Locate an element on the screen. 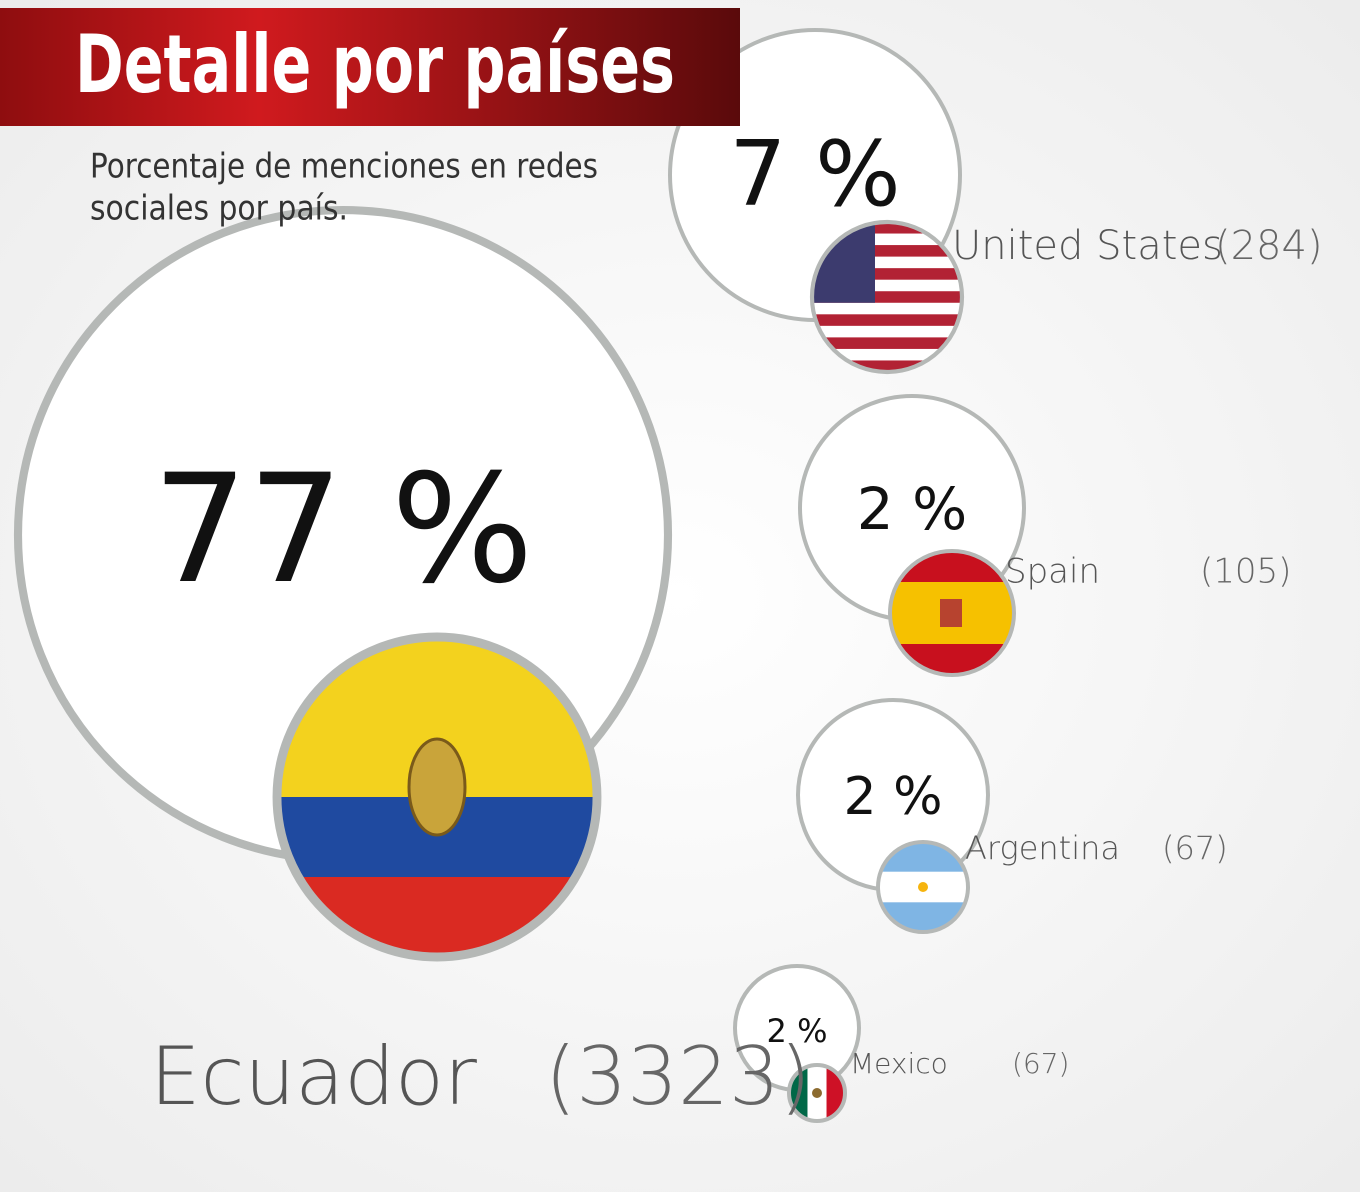 This screenshot has width=1360, height=1192. value-label: 7 % is located at coordinates (814, 174).